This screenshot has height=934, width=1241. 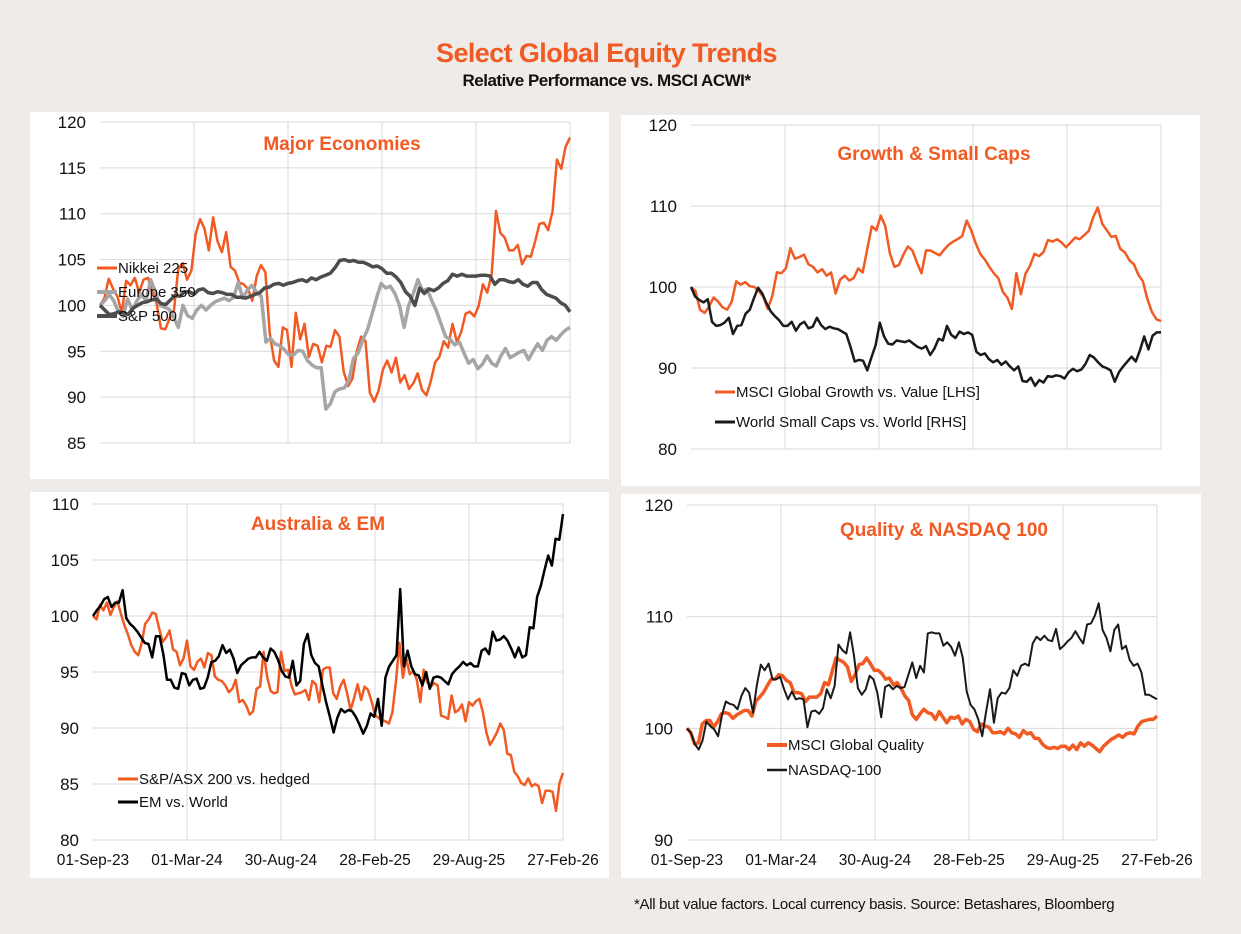 What do you see at coordinates (183, 802) in the screenshot?
I see `legend-label: EM vs. World` at bounding box center [183, 802].